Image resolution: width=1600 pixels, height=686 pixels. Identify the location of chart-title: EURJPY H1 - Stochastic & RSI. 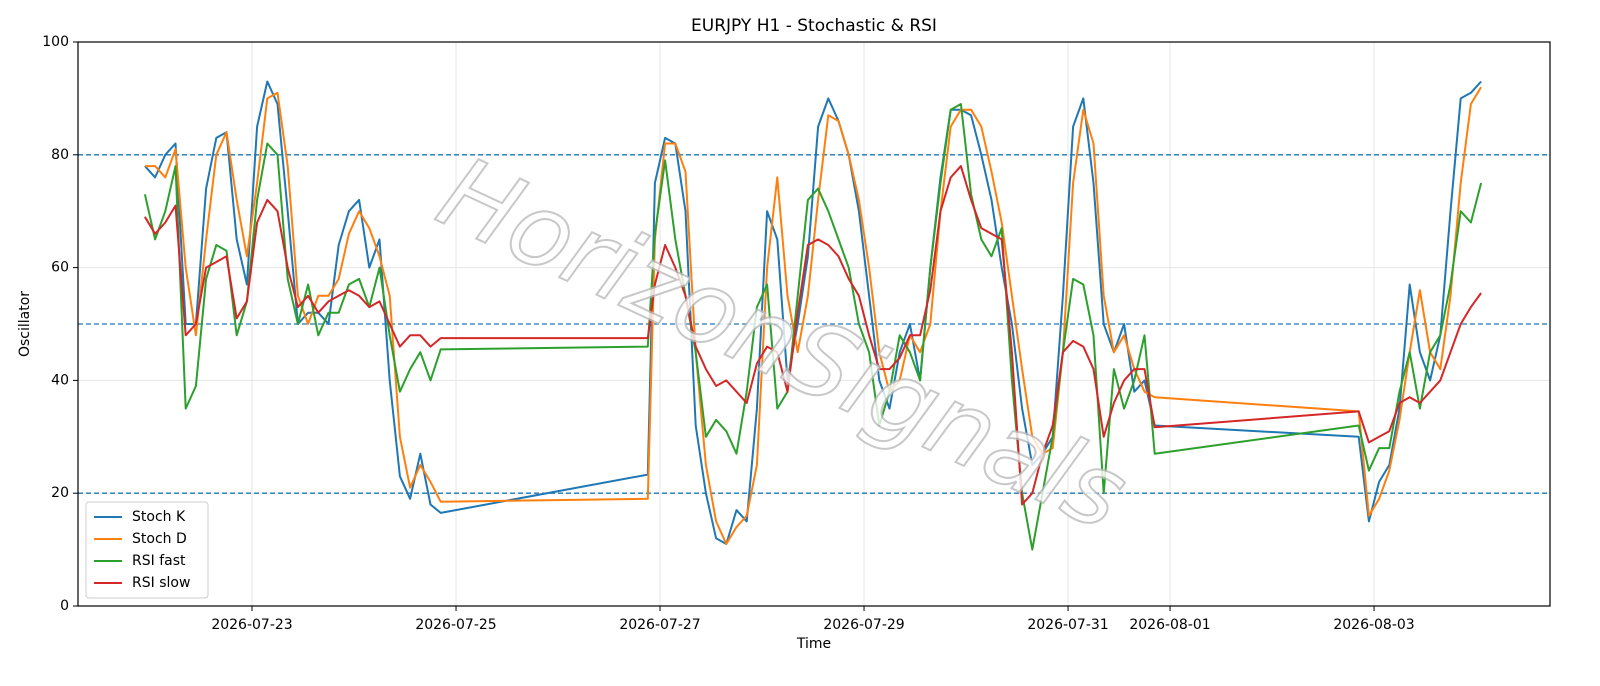
(814, 26).